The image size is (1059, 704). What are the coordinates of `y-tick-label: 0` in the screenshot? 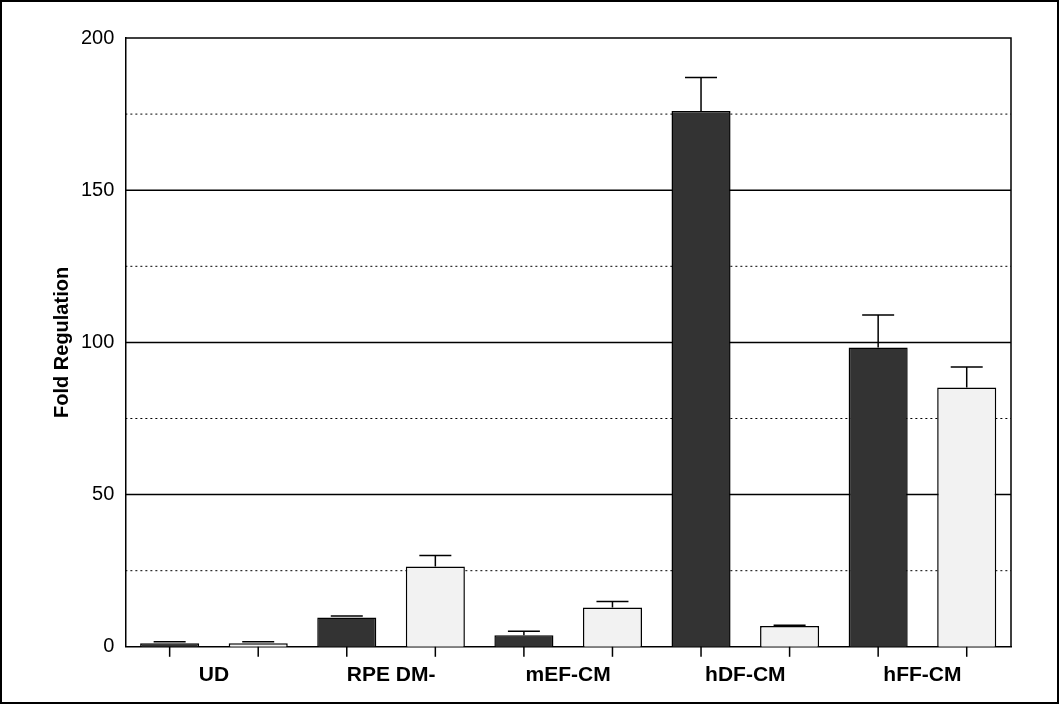 It's located at (109, 645).